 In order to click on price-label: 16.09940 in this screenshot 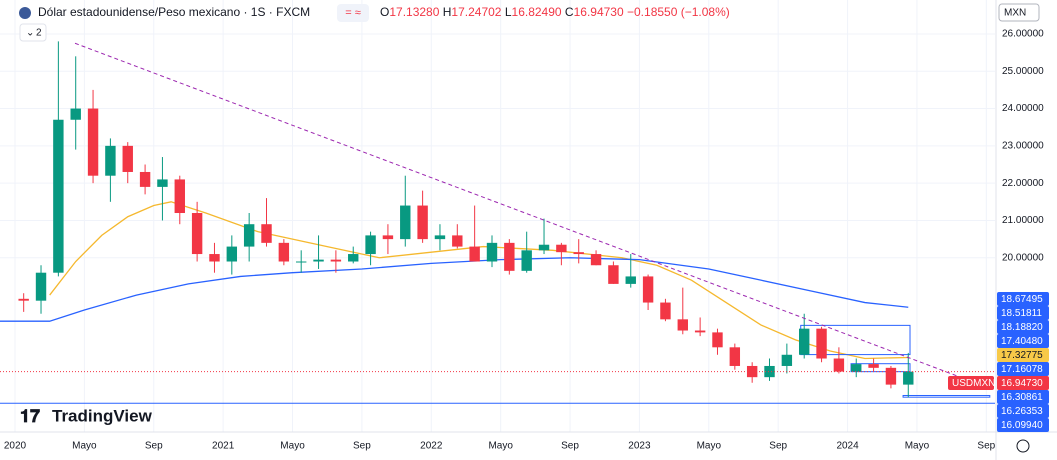, I will do `click(1022, 425)`.